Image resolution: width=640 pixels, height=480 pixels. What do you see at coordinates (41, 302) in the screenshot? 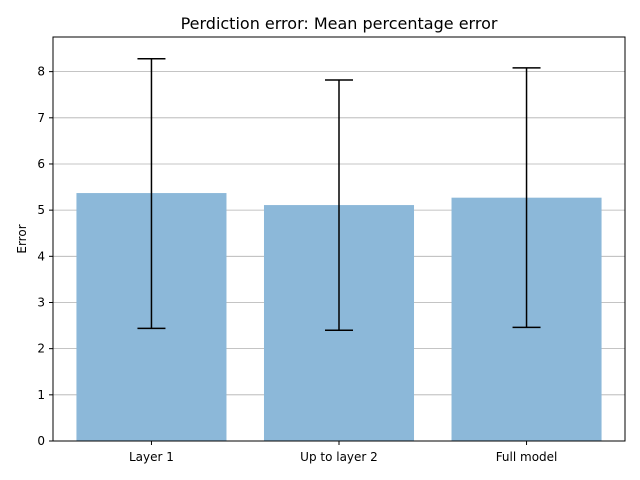
I see `y-tick-label: 3` at bounding box center [41, 302].